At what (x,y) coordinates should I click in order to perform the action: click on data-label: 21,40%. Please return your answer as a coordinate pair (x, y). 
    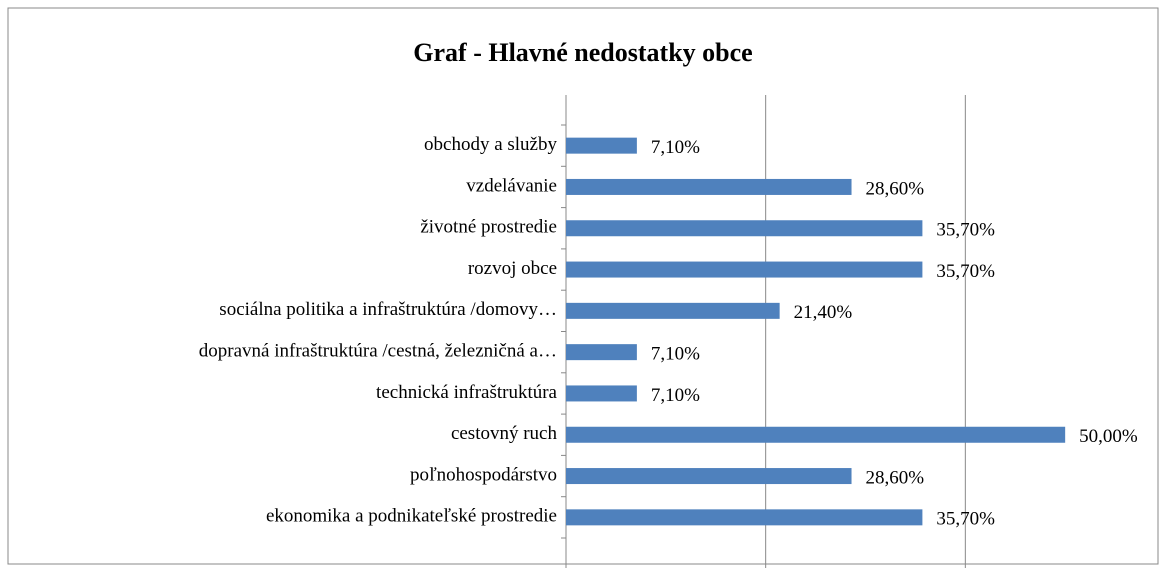
    Looking at the image, I should click on (823, 312).